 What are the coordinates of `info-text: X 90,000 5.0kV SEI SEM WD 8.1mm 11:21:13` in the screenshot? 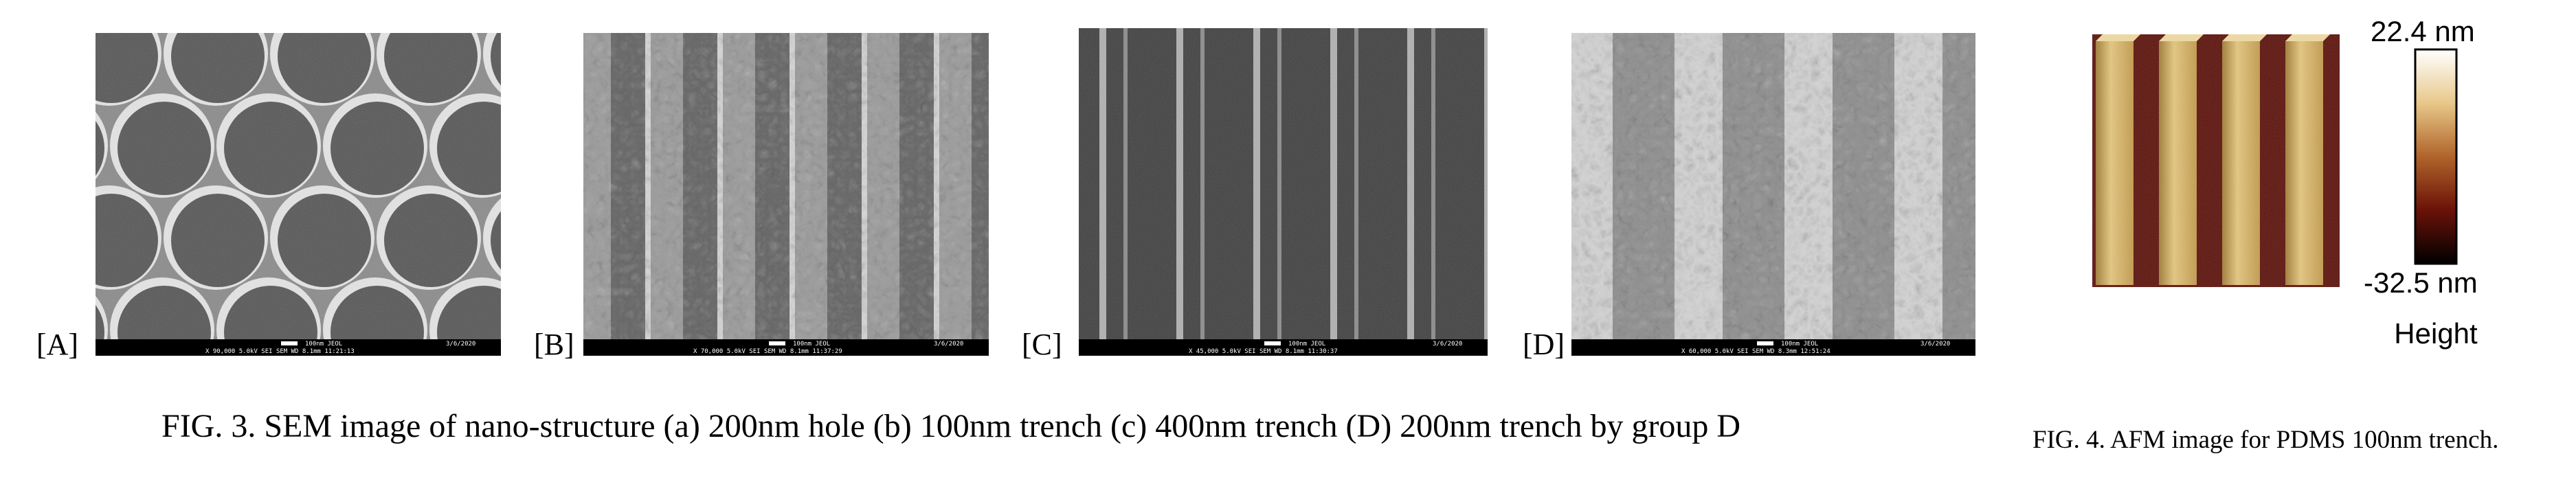 It's located at (280, 351).